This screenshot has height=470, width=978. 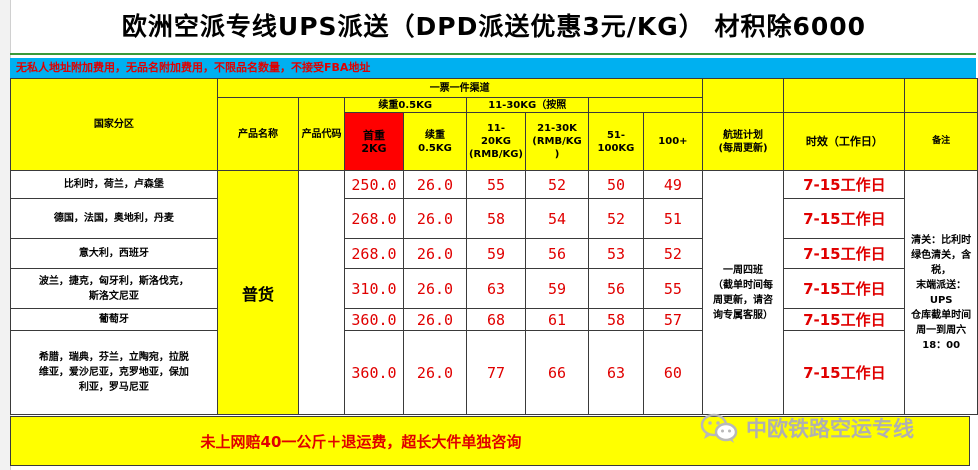 I want to click on region-cell: 希腊，瑞典，芬兰，立陶宛，拉脱 维亚，爱沙尼亚，克罗地亚，保加 利亚，罗马尼亚, so click(x=114, y=372).